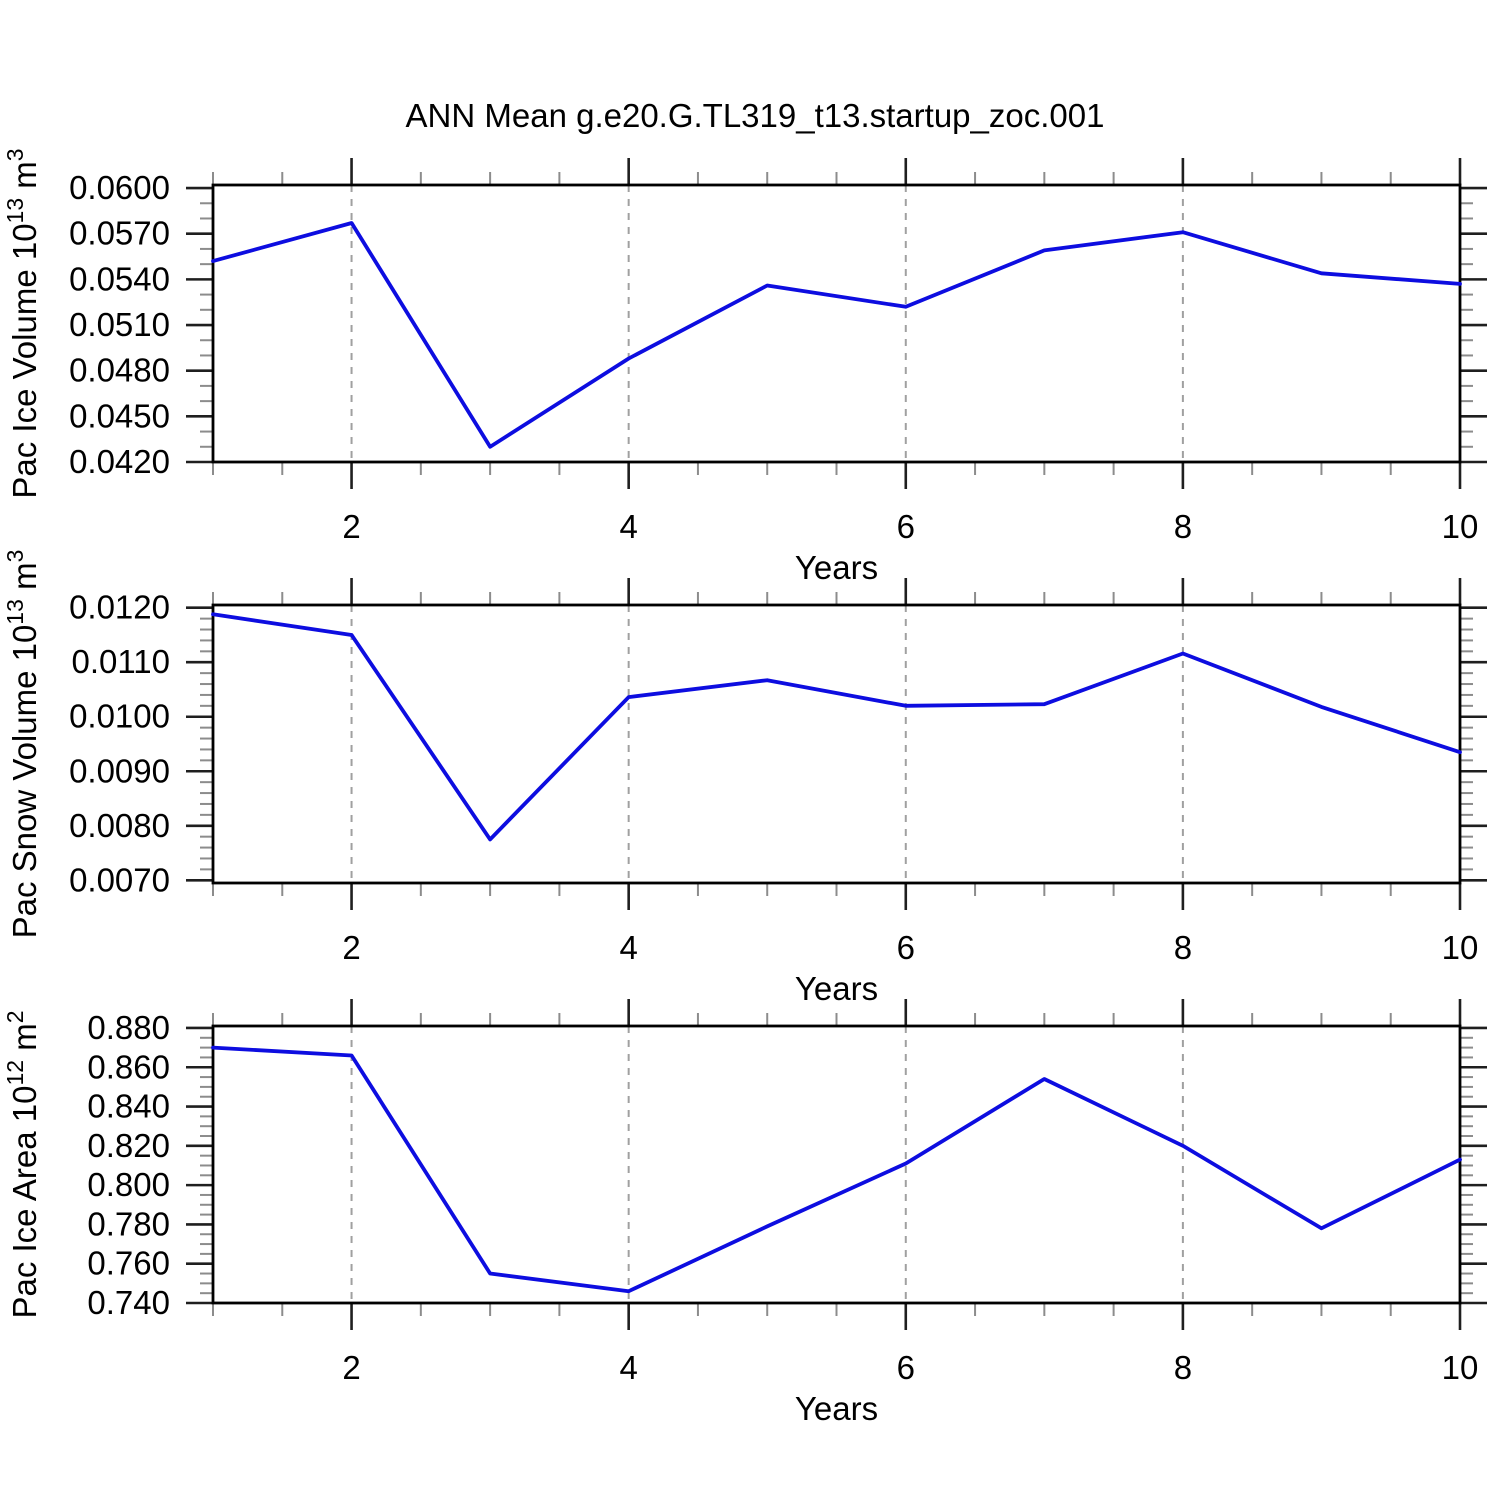 The image size is (1500, 1500). I want to click on y-tick-label: 0.0480, so click(119, 370).